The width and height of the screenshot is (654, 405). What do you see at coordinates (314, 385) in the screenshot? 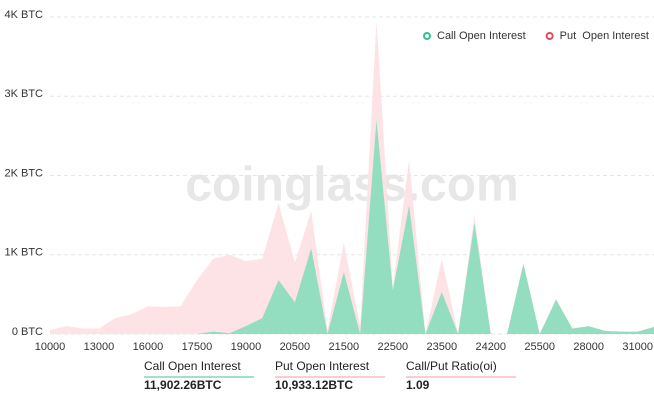
I see `stat-value: 10,933.12BTC` at bounding box center [314, 385].